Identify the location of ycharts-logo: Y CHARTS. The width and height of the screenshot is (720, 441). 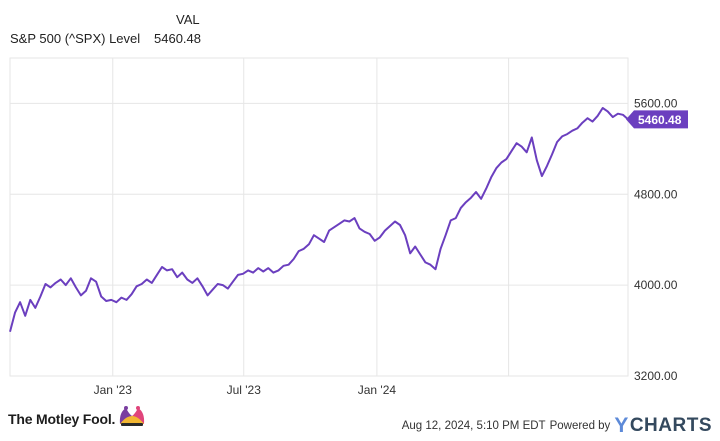
(663, 426).